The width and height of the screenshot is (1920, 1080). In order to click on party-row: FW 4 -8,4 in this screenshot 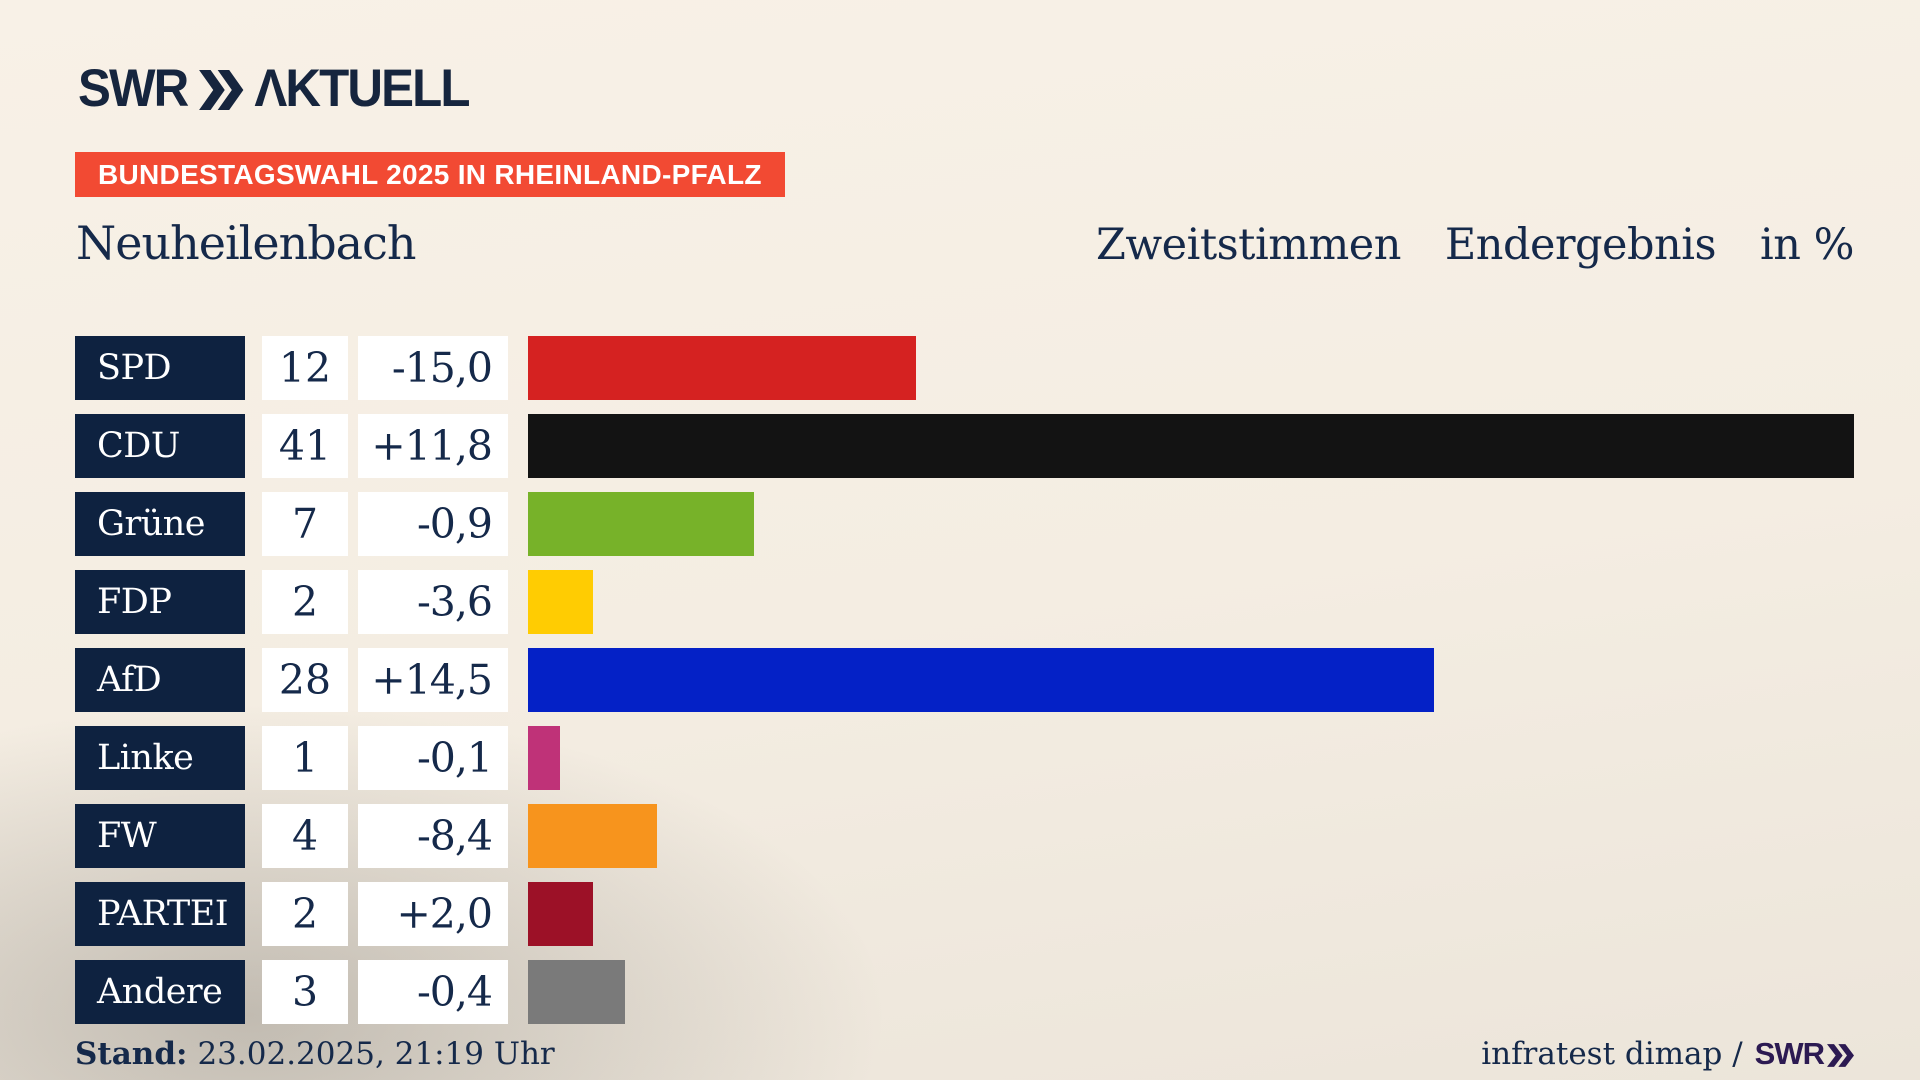, I will do `click(964, 836)`.